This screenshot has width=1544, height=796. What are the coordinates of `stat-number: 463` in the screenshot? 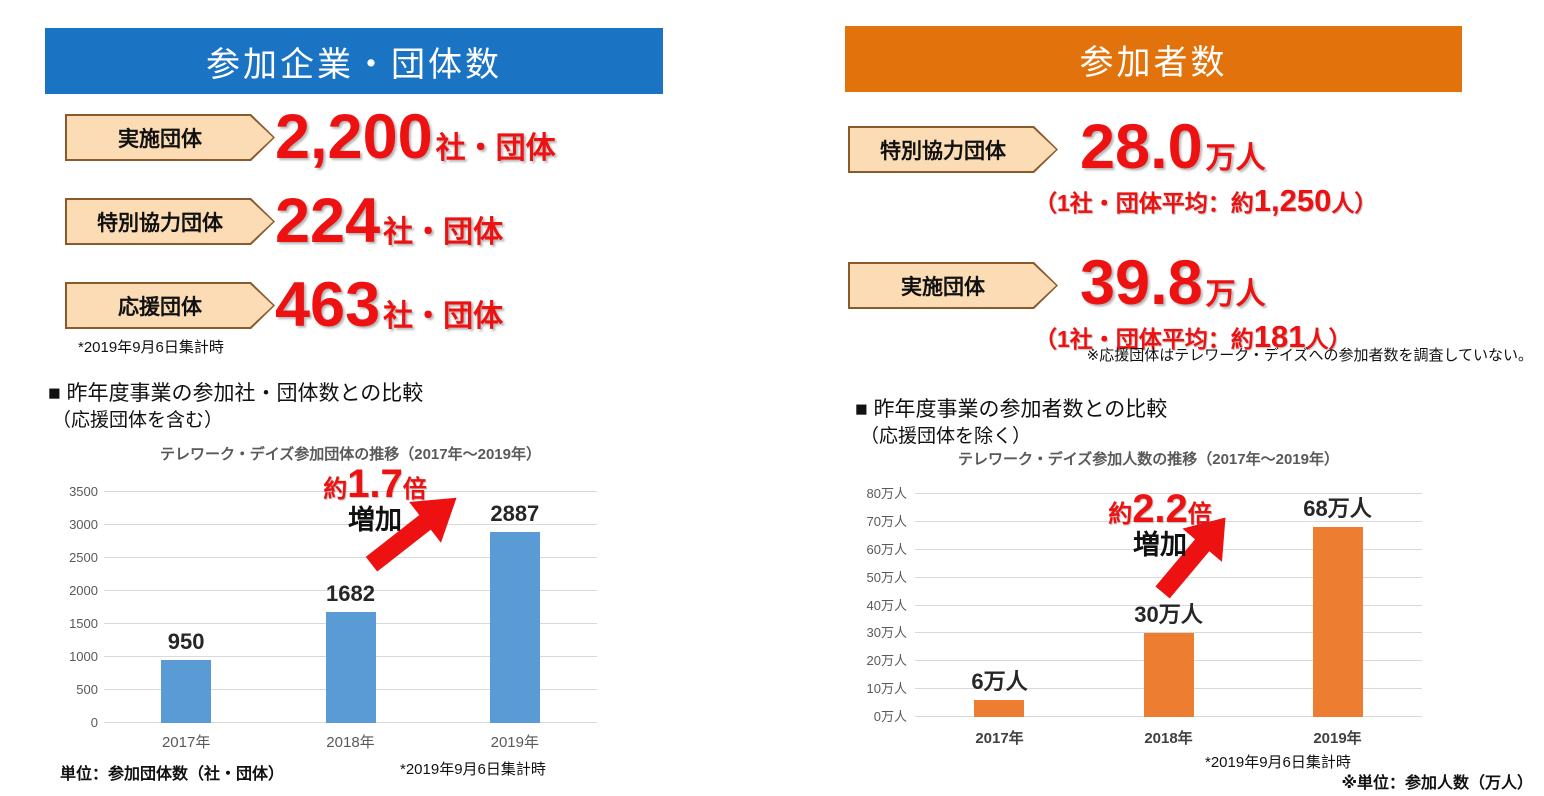 It's located at (328, 305).